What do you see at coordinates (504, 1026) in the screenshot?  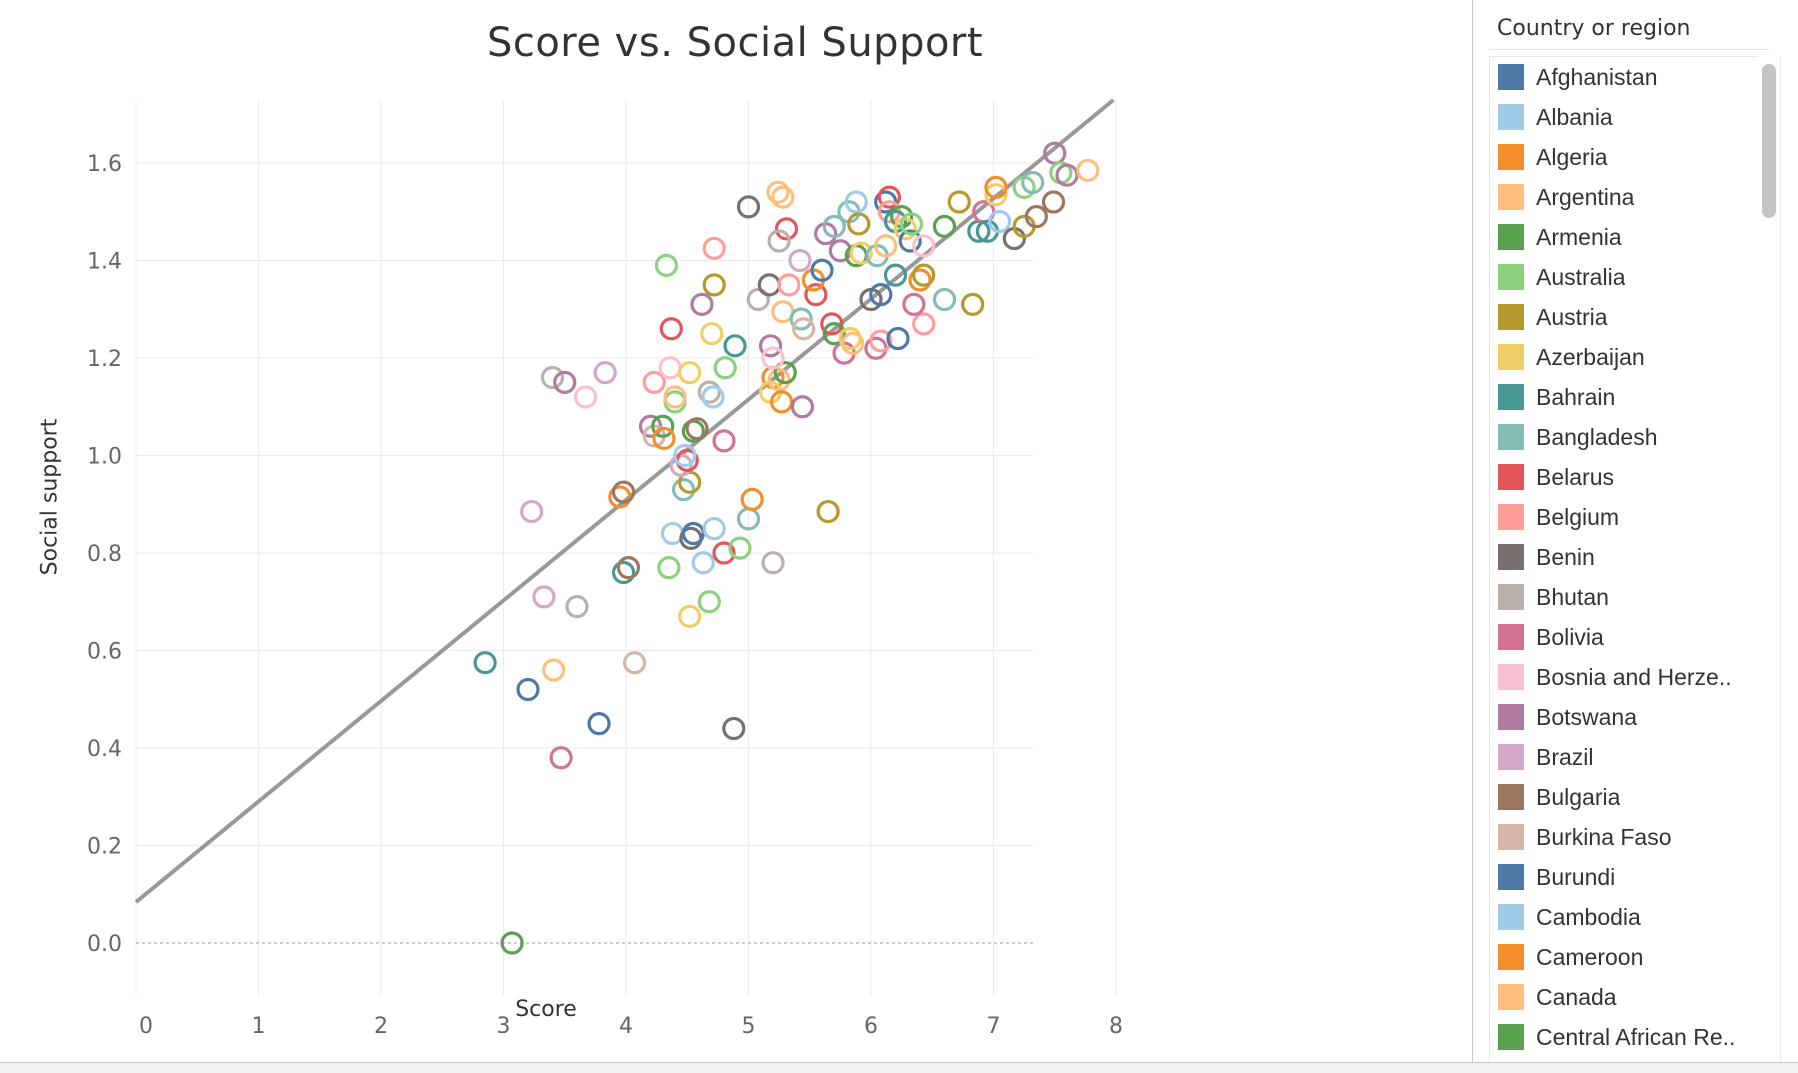 I see `x-tick-label: 3` at bounding box center [504, 1026].